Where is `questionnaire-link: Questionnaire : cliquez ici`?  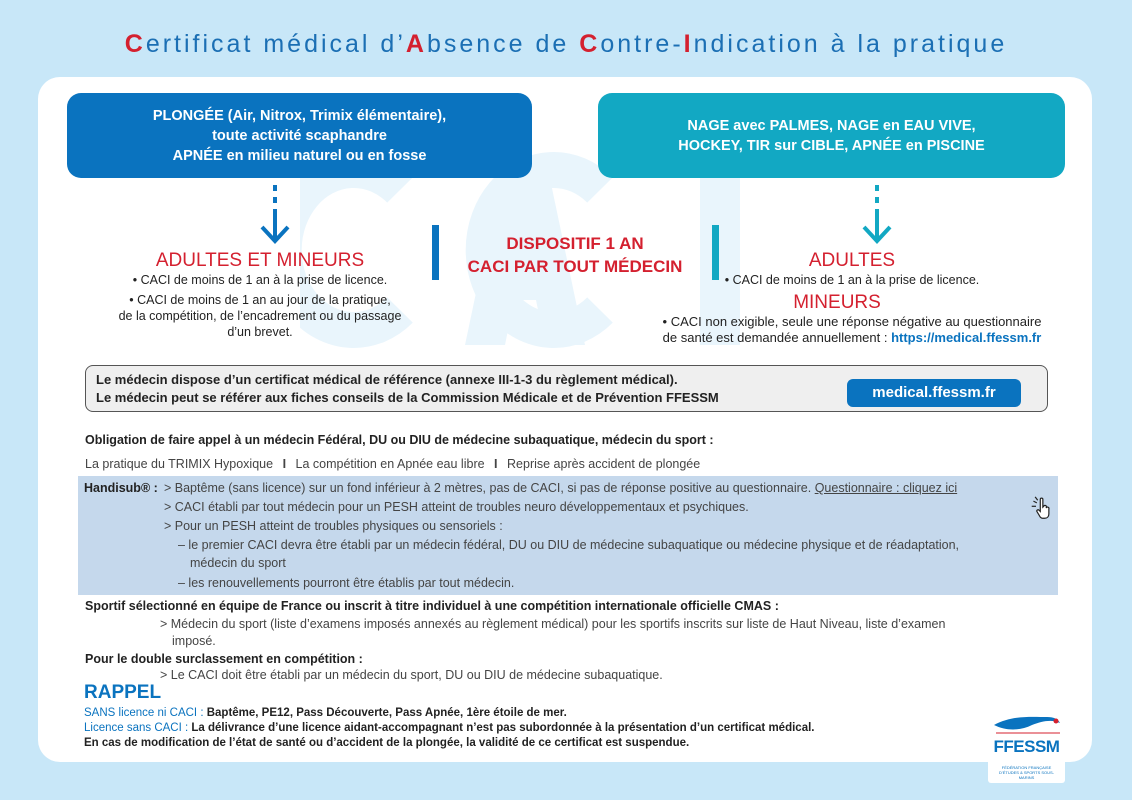
questionnaire-link: Questionnaire : cliquez ici is located at coordinates (886, 488).